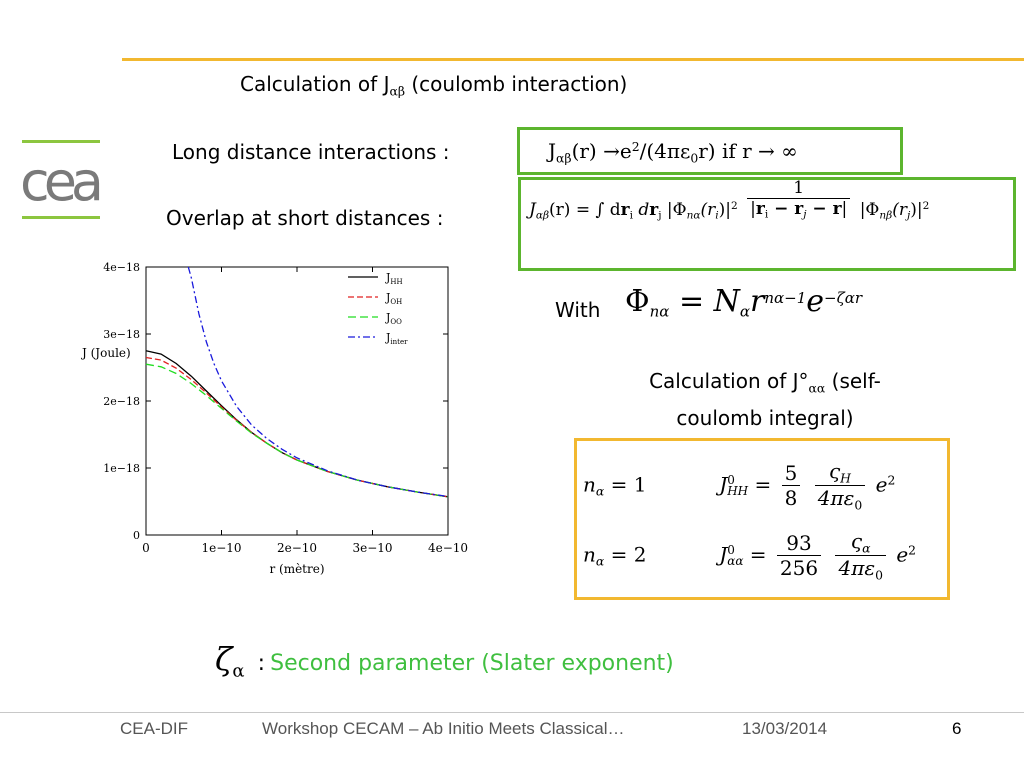  What do you see at coordinates (221, 548) in the screenshot?
I see `x-tick-label: 1e−10` at bounding box center [221, 548].